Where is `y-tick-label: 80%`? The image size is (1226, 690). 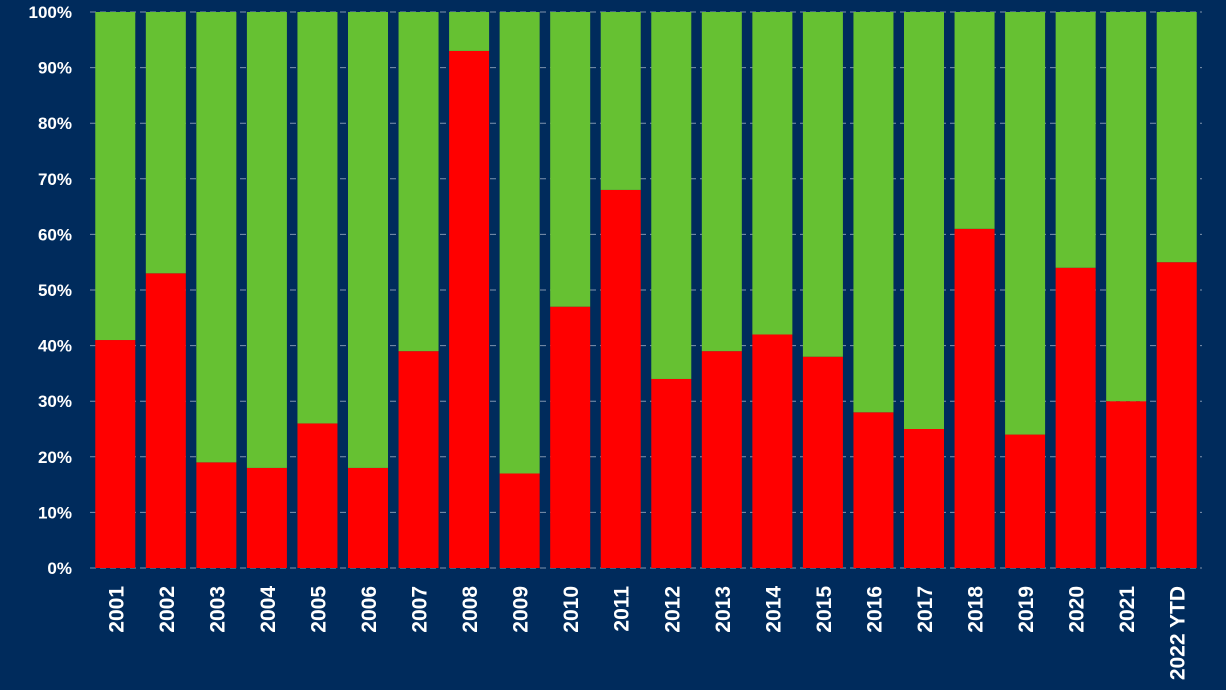 y-tick-label: 80% is located at coordinates (55, 123).